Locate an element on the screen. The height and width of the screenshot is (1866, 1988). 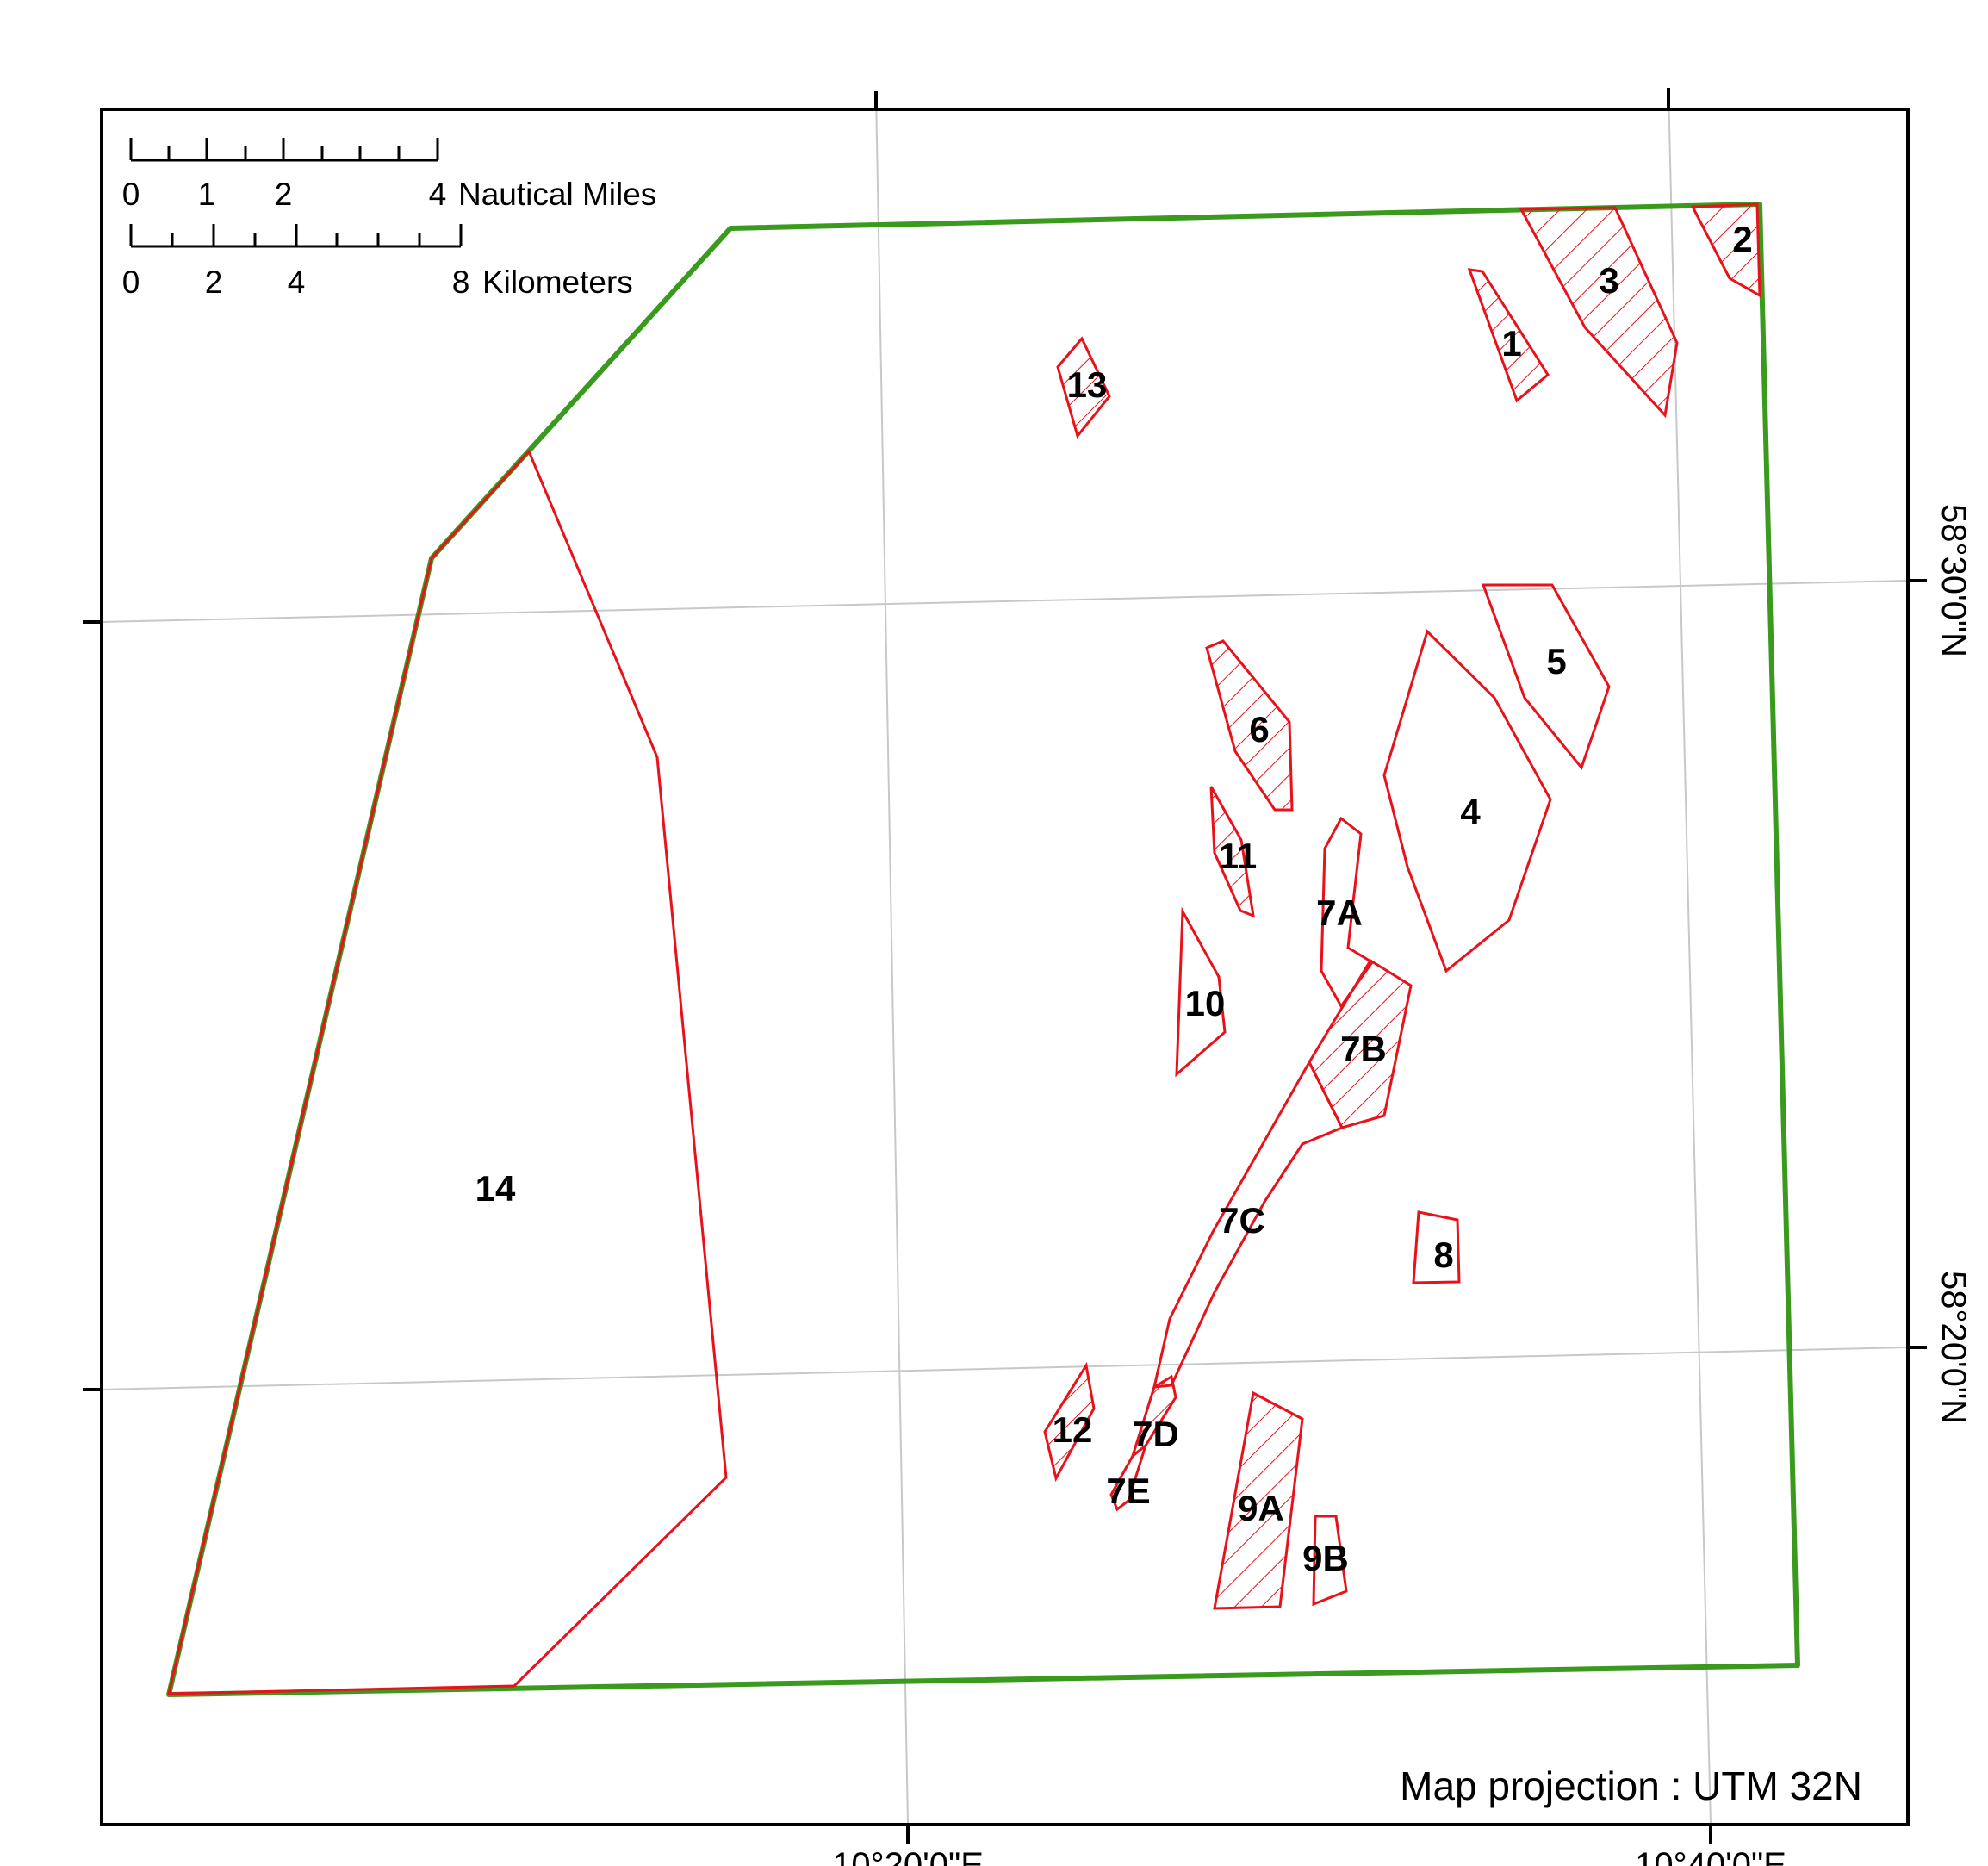
km-tick-2: 2 is located at coordinates (214, 282).